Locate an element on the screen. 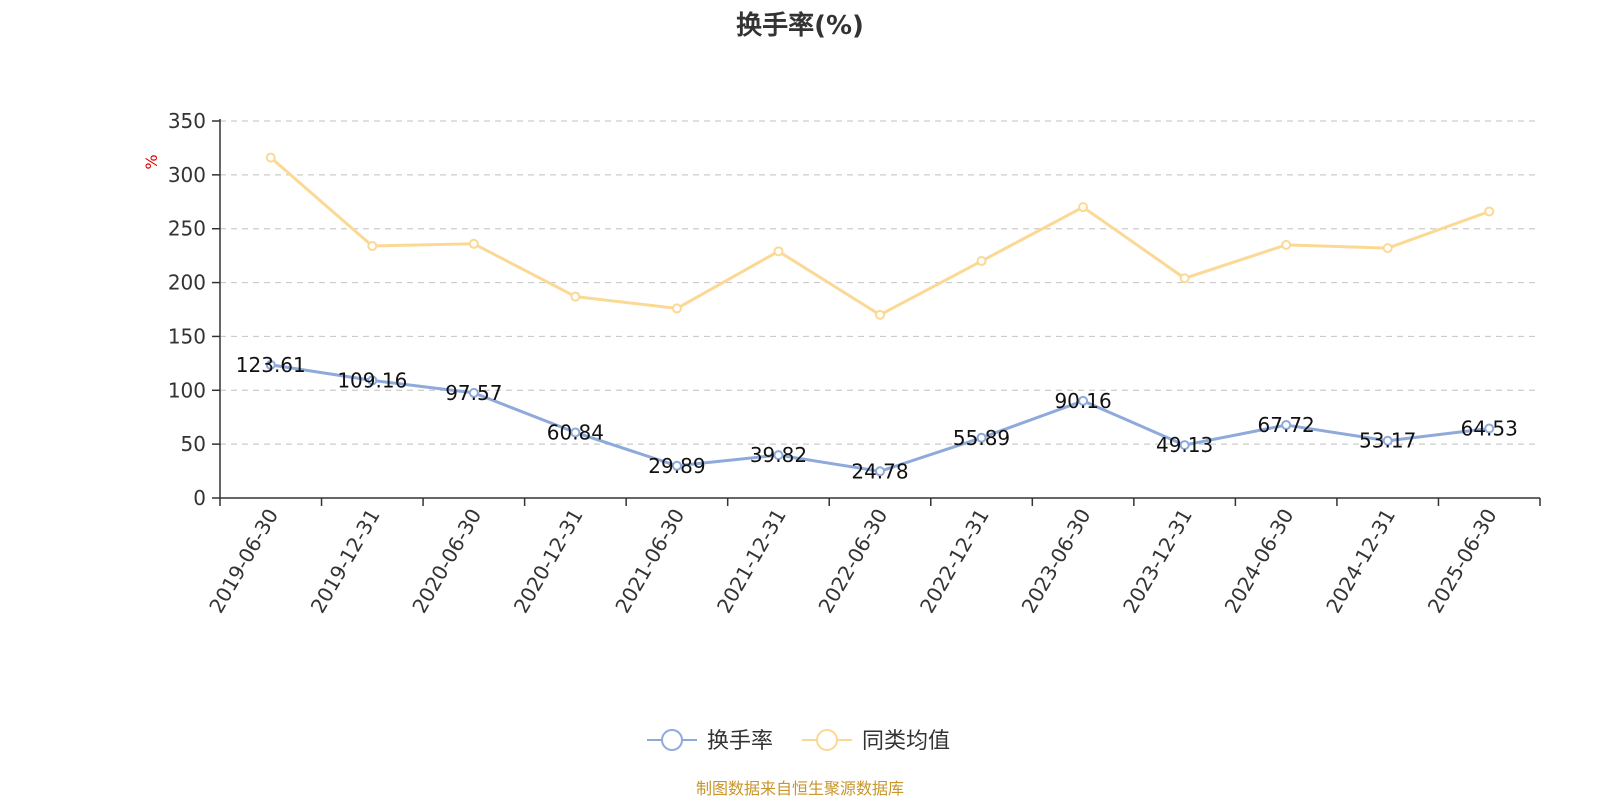 The image size is (1600, 800). y-tick-label: 100 is located at coordinates (187, 390).